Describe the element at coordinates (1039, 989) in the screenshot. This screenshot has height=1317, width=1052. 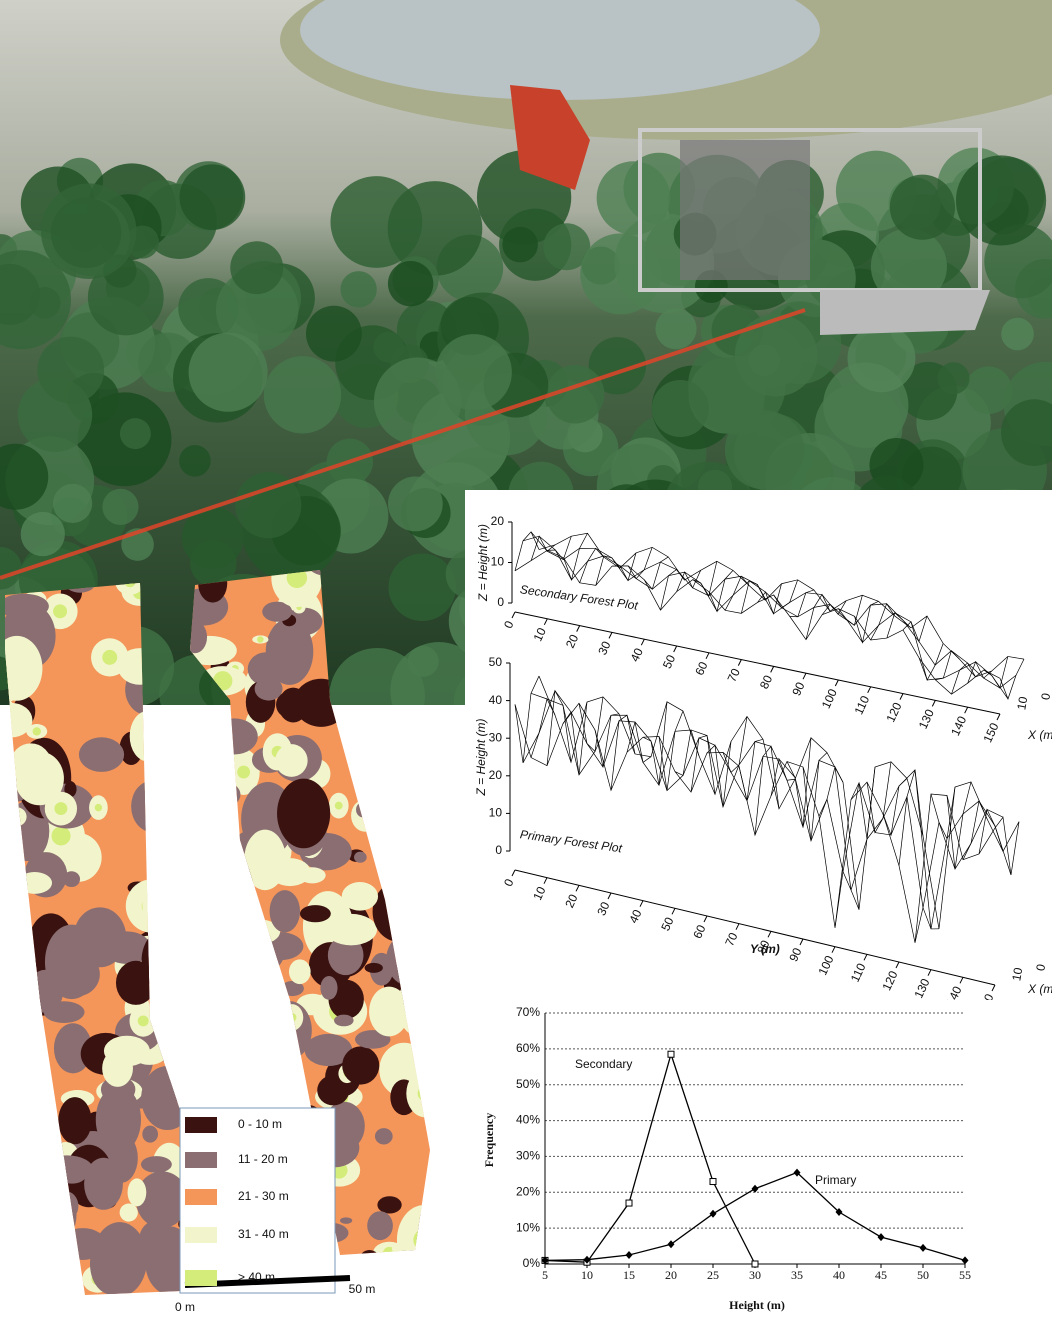
I see `x-axis-label: X (m)` at that location.